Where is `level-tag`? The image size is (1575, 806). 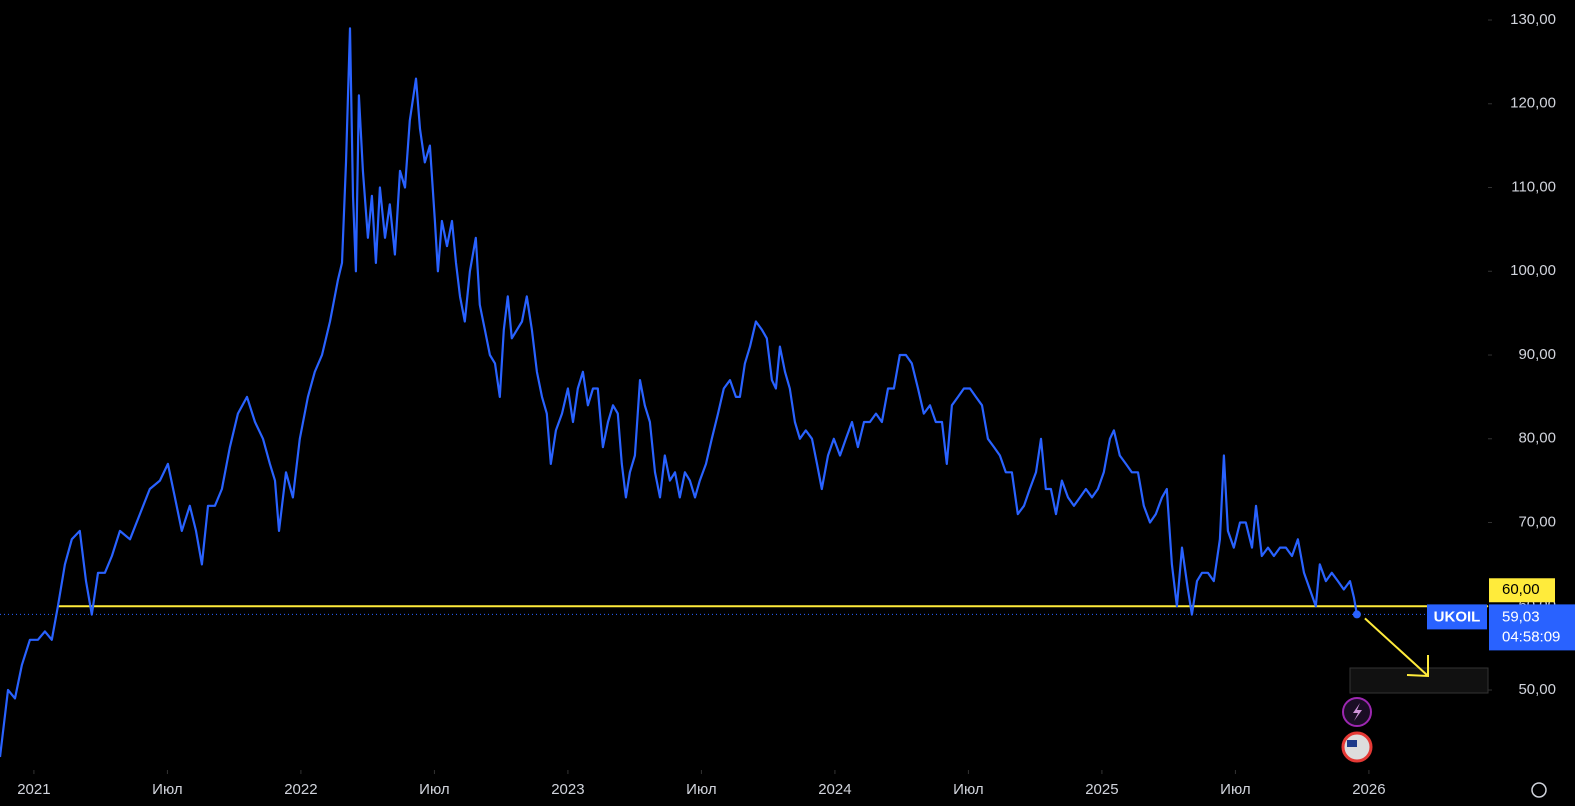 level-tag is located at coordinates (1522, 590).